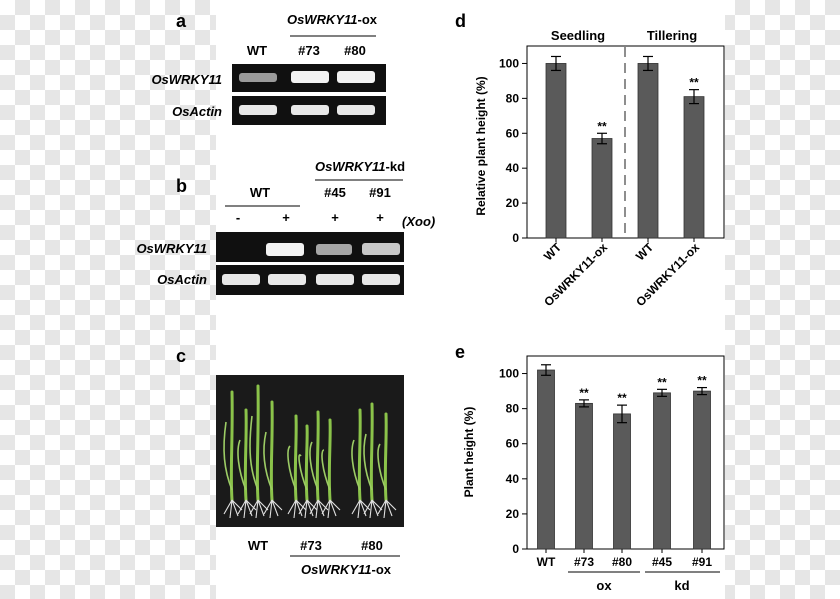 Image resolution: width=840 pixels, height=599 pixels. What do you see at coordinates (584, 562) in the screenshot?
I see `x-tick-label: #73` at bounding box center [584, 562].